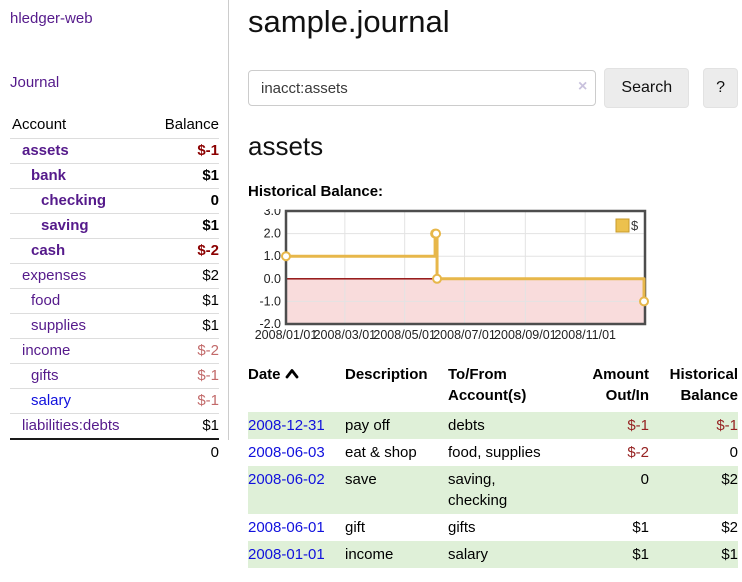 This screenshot has width=742, height=582. Describe the element at coordinates (183, 201) in the screenshot. I see `account-balance: 0` at that location.